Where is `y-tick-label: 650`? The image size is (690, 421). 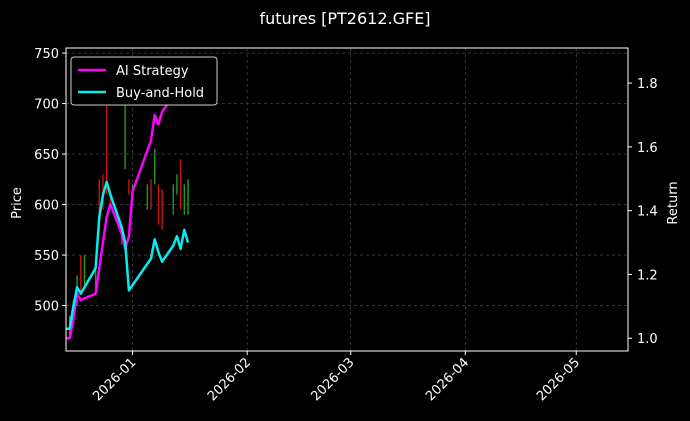
y-tick-label: 650 is located at coordinates (46, 155).